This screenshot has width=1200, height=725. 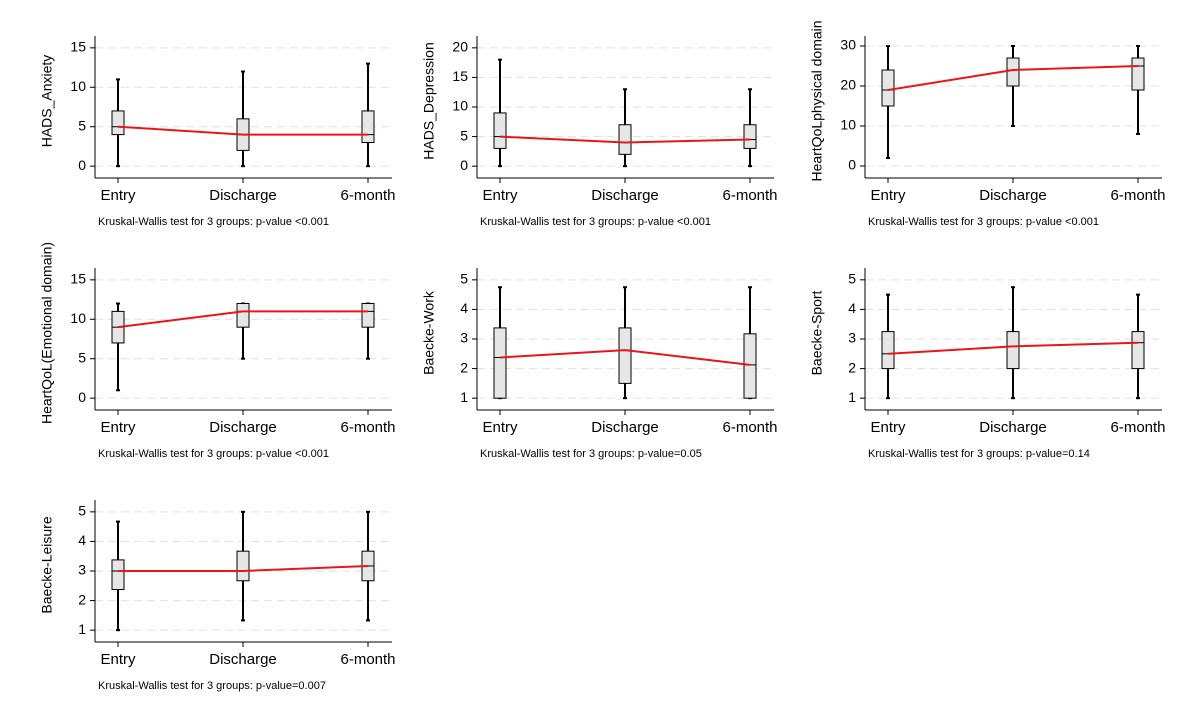 What do you see at coordinates (47, 101) in the screenshot?
I see `y-axis-label: HADS_Anxiety` at bounding box center [47, 101].